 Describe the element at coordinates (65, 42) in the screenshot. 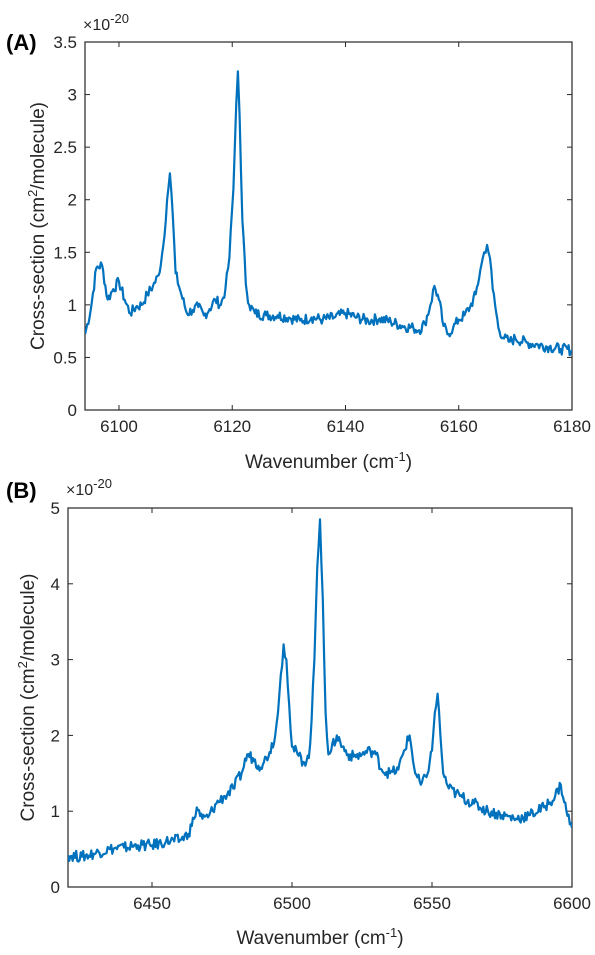

I see `y-tick-label: 3.5` at that location.